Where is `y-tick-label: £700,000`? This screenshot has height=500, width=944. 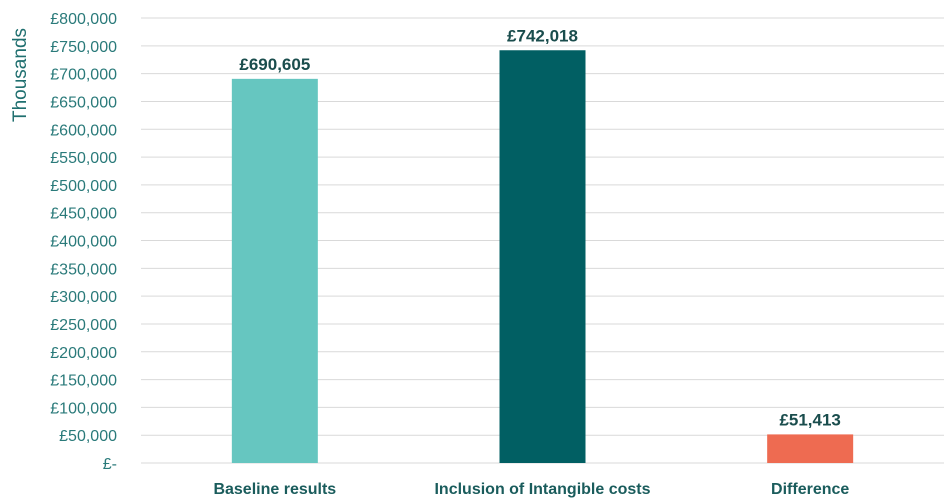 y-tick-label: £700,000 is located at coordinates (83, 75).